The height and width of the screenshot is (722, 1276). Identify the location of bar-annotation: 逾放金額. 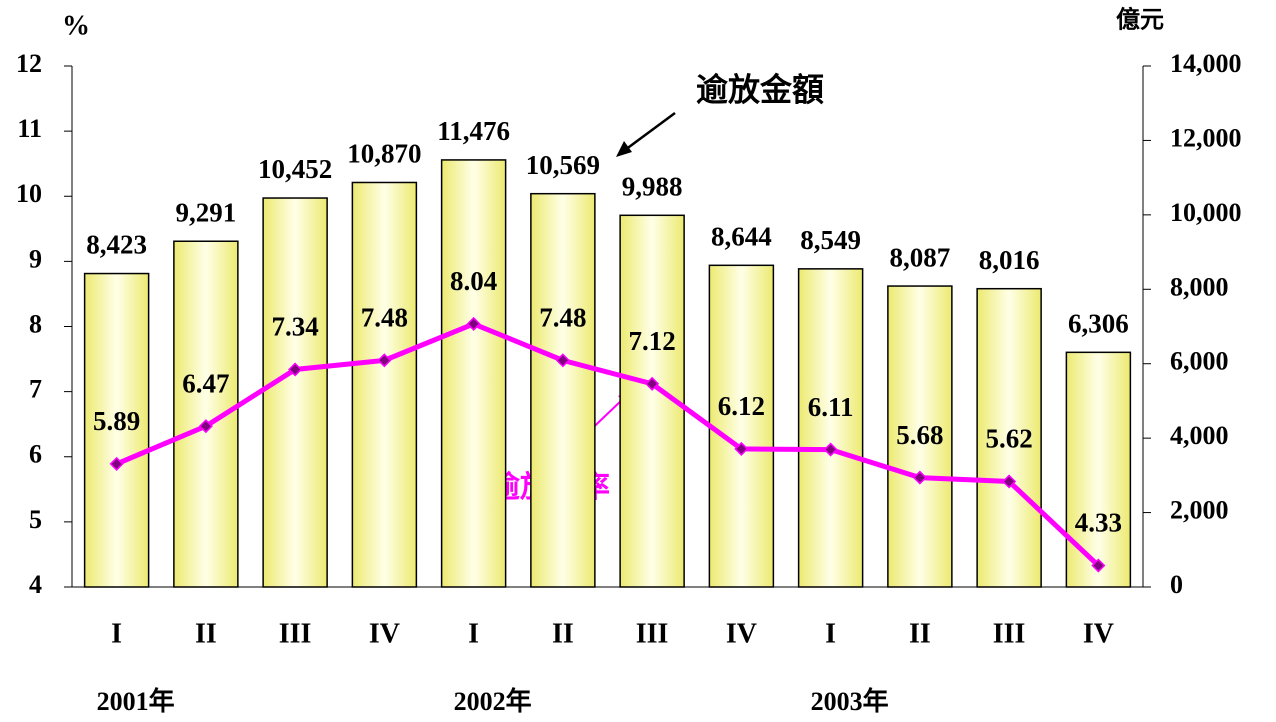
(760, 89).